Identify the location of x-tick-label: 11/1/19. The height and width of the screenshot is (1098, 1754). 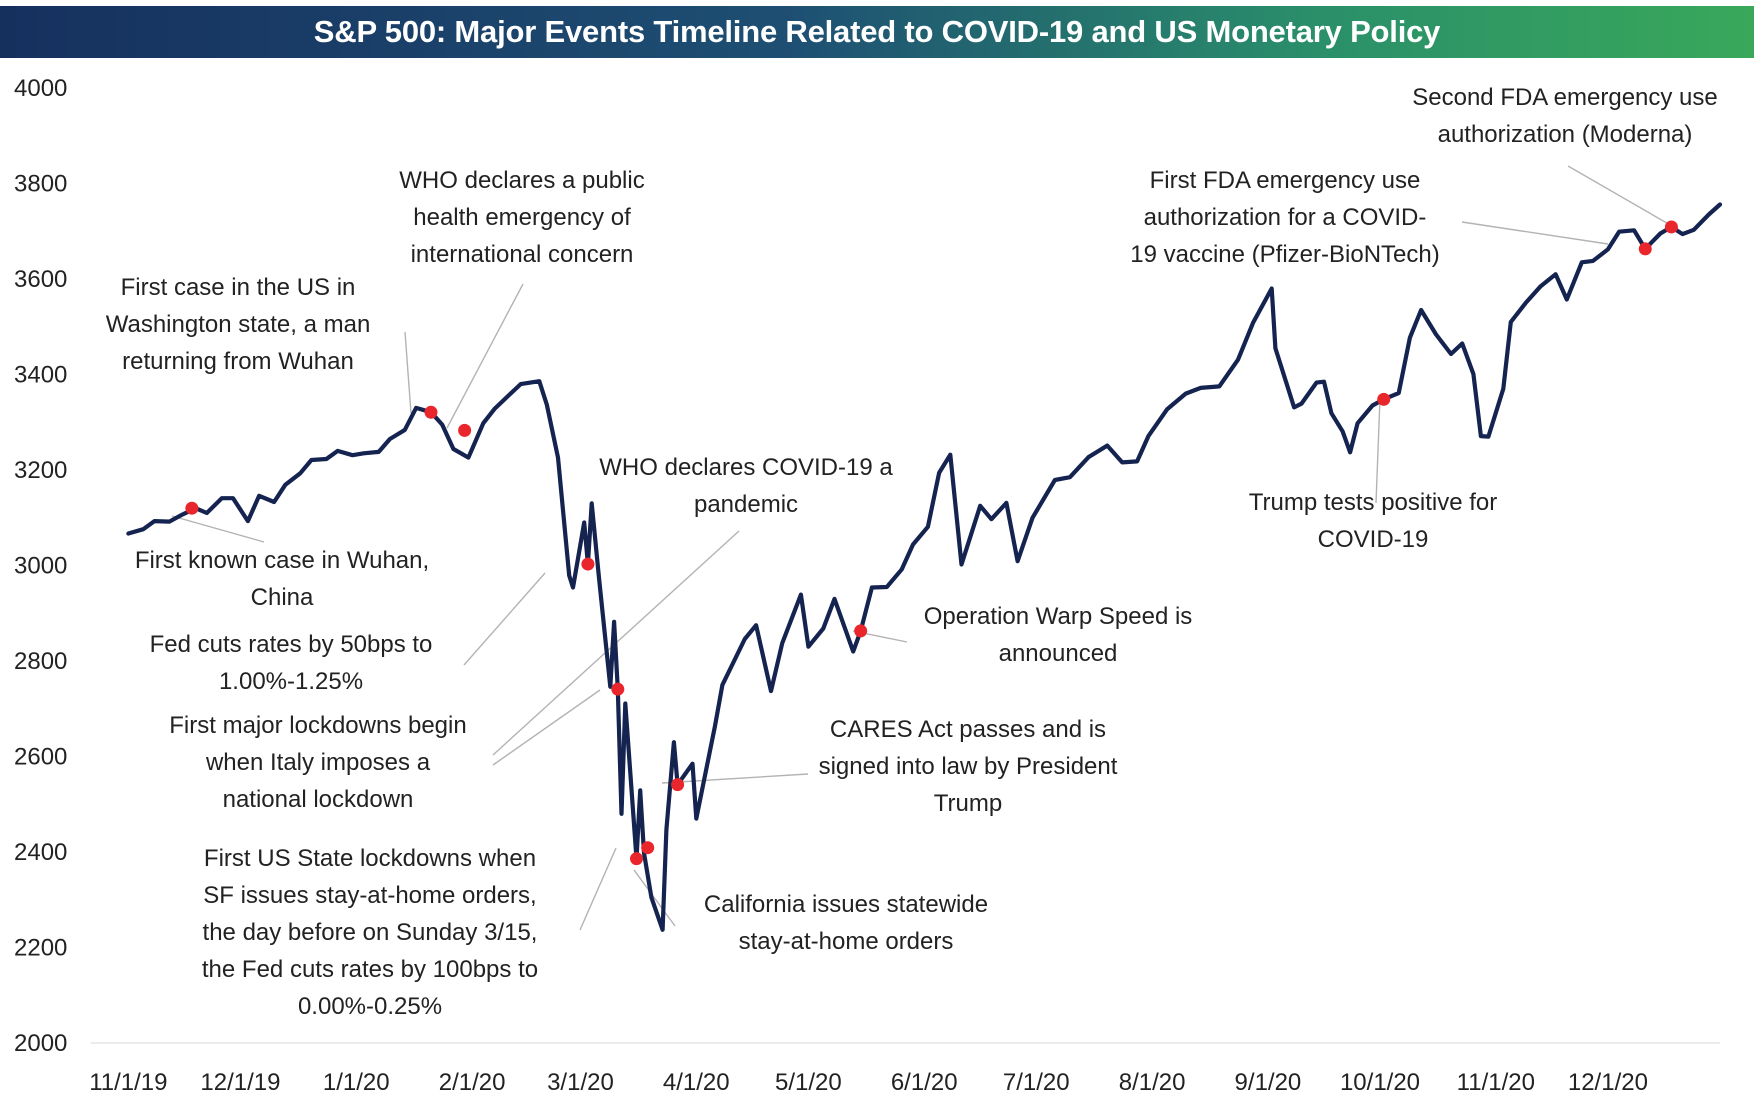
(128, 1082).